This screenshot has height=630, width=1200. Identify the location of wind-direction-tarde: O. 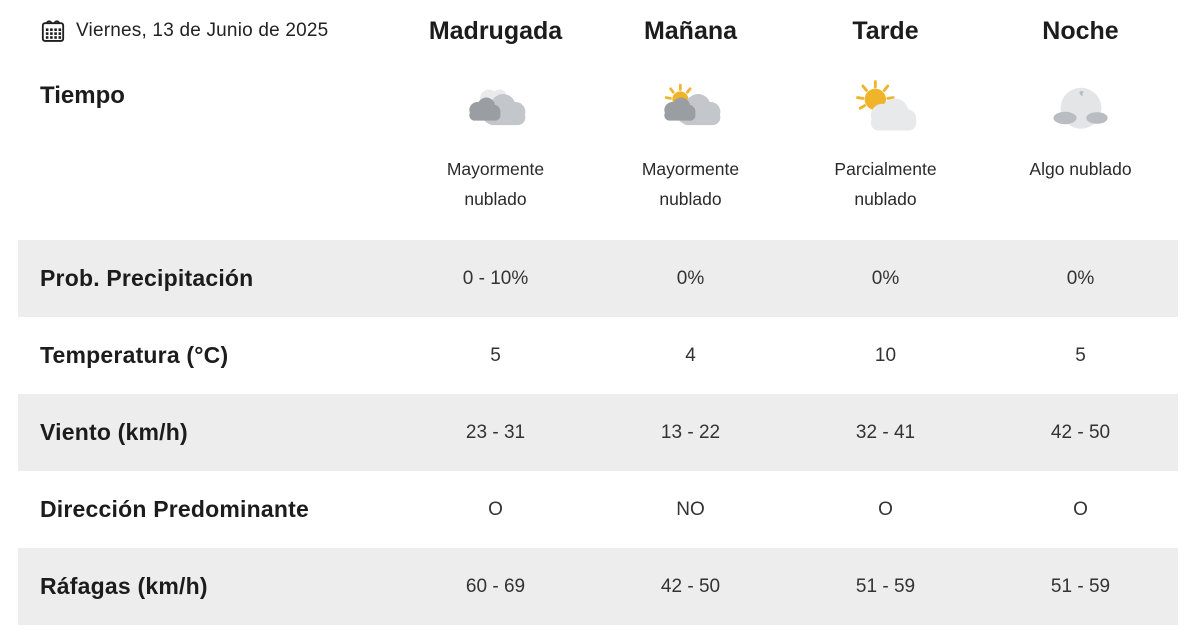
(885, 509).